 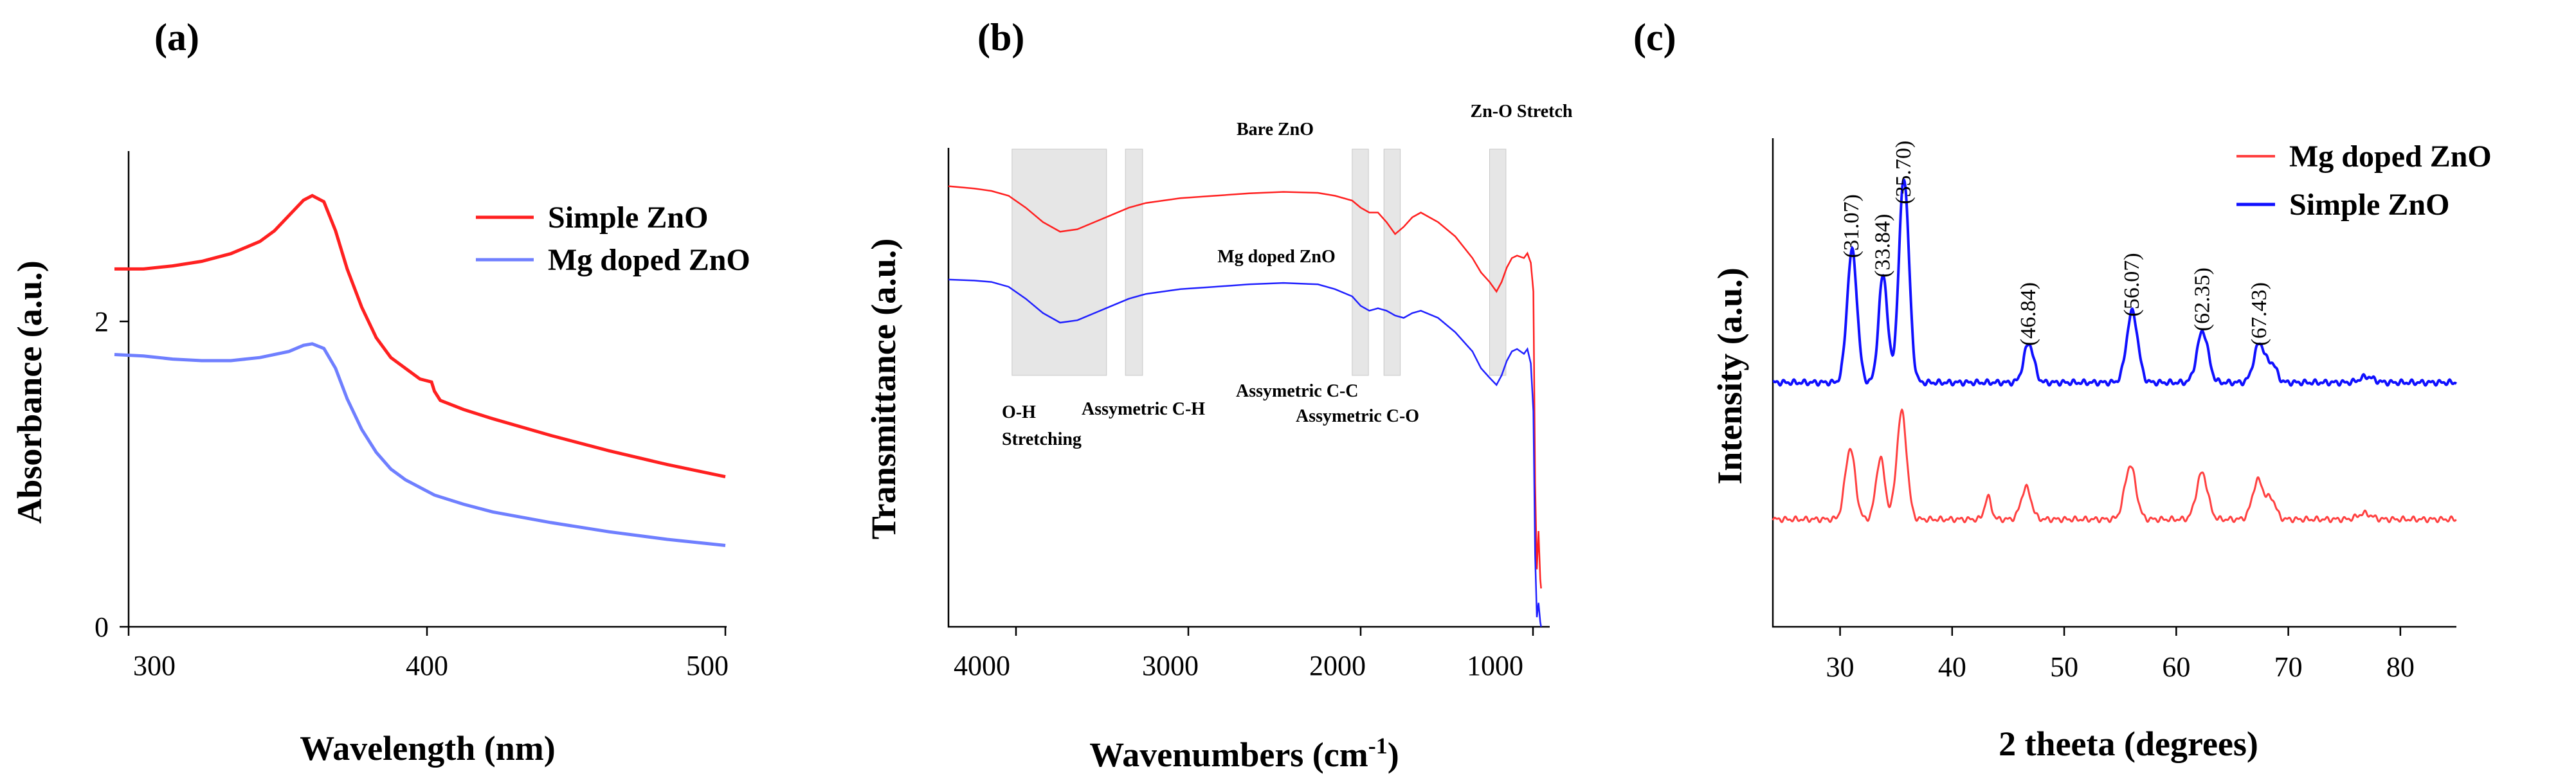 I want to click on panel-b-label: (b), so click(x=1000, y=38).